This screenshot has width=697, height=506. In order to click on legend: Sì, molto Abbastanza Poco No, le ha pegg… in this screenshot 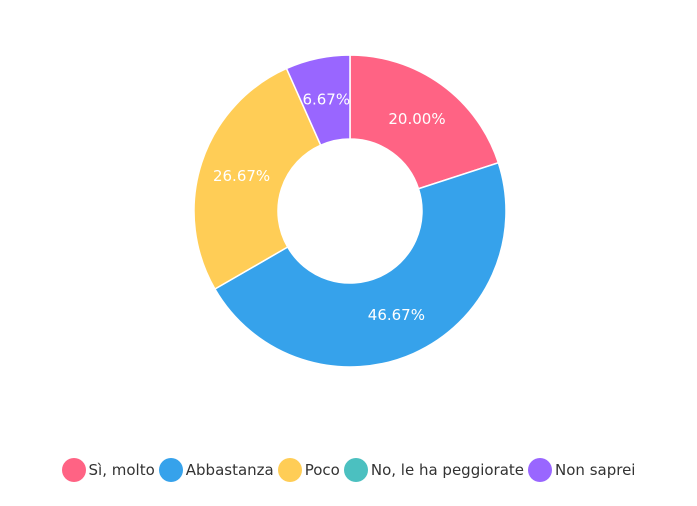, I will do `click(348, 470)`.